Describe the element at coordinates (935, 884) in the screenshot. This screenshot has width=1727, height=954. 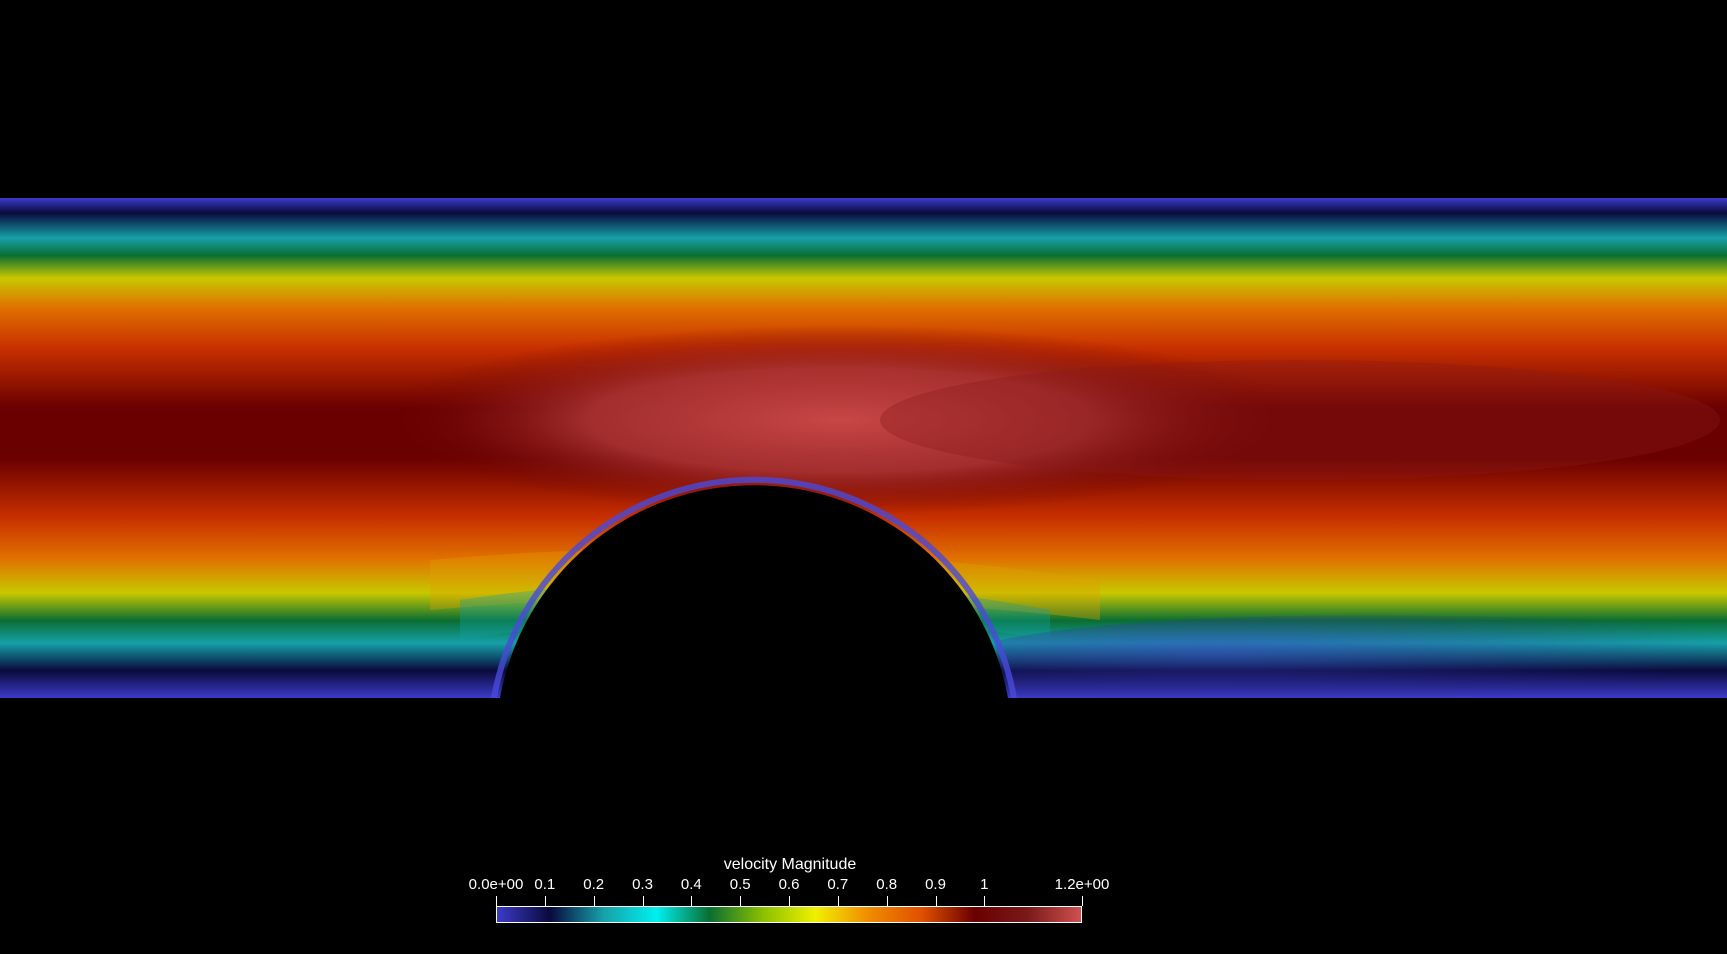
I see `colorbar-tick-label: 0.9` at that location.